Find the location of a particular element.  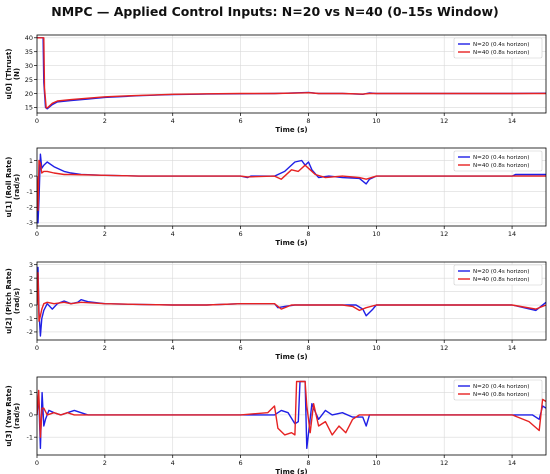

y-tick-label: 40 is located at coordinates (29, 38).